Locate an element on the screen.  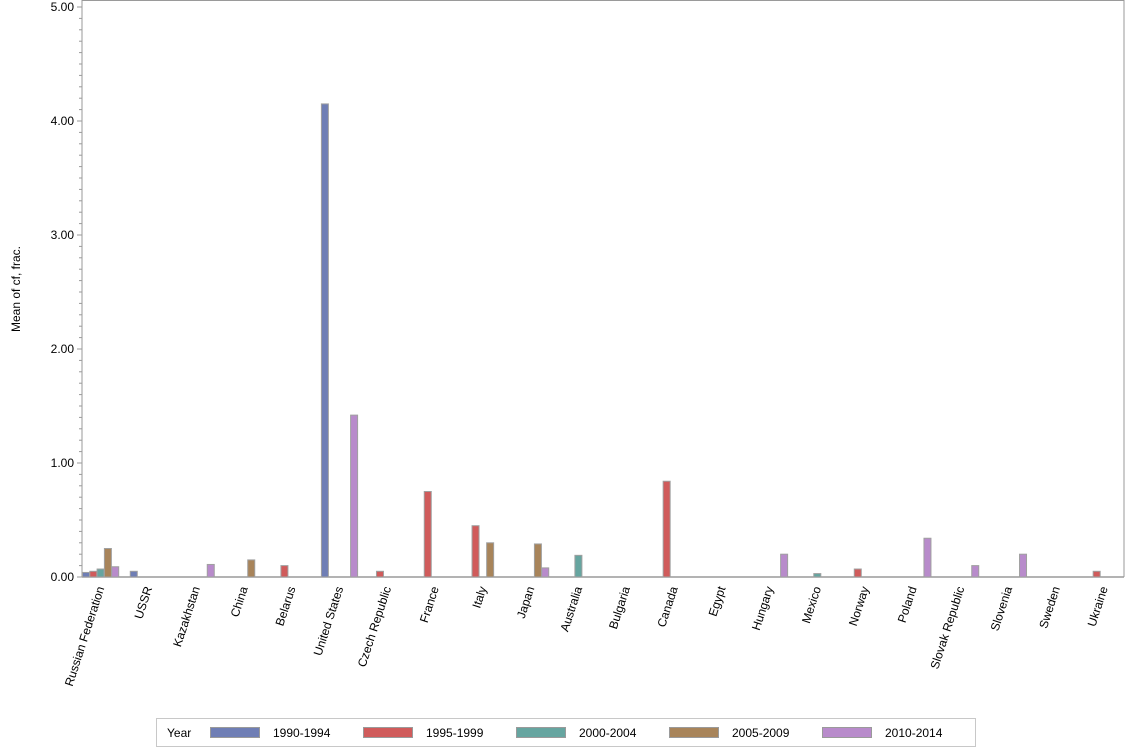
x-tick-label: Japan is located at coordinates (525, 602).